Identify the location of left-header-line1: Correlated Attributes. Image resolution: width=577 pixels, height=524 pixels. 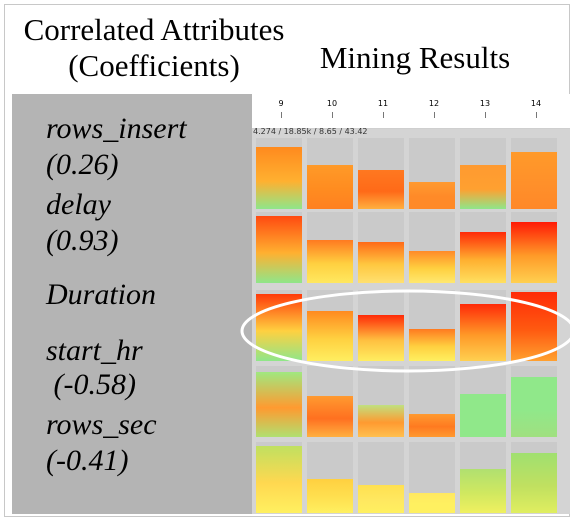
(154, 29).